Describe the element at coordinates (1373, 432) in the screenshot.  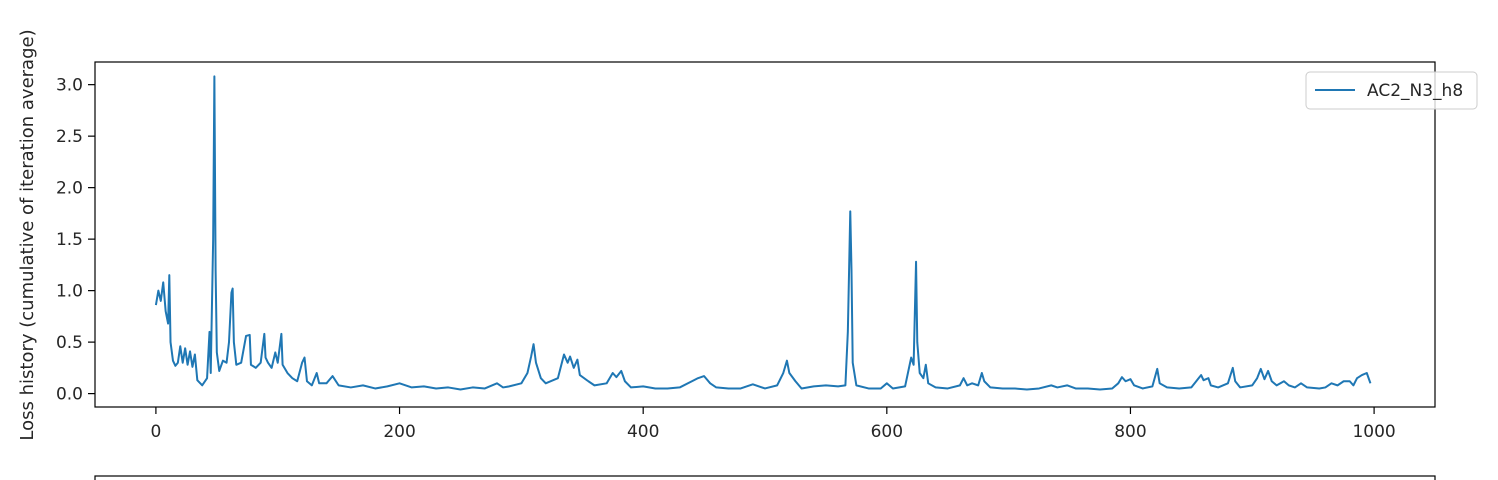
I see `x-tick-label: 1000` at that location.